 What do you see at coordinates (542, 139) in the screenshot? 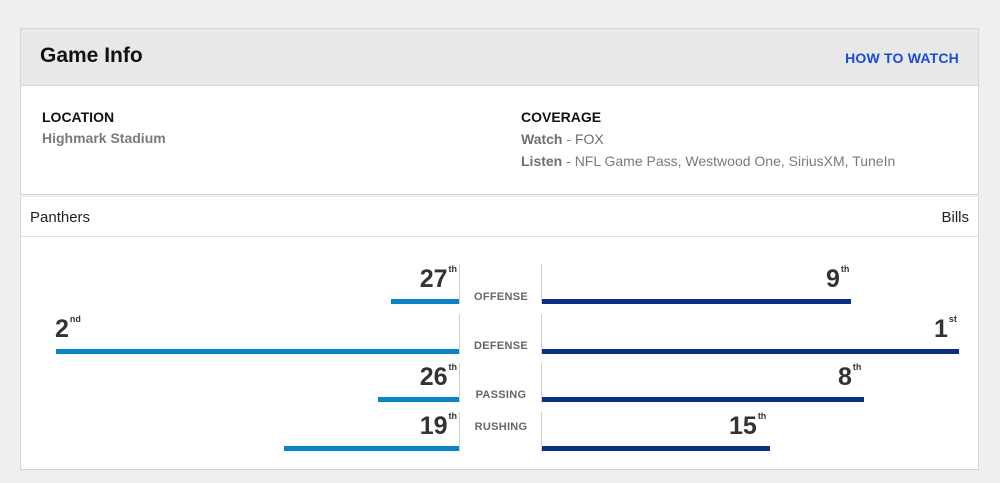
I see `watch-label: Watch` at bounding box center [542, 139].